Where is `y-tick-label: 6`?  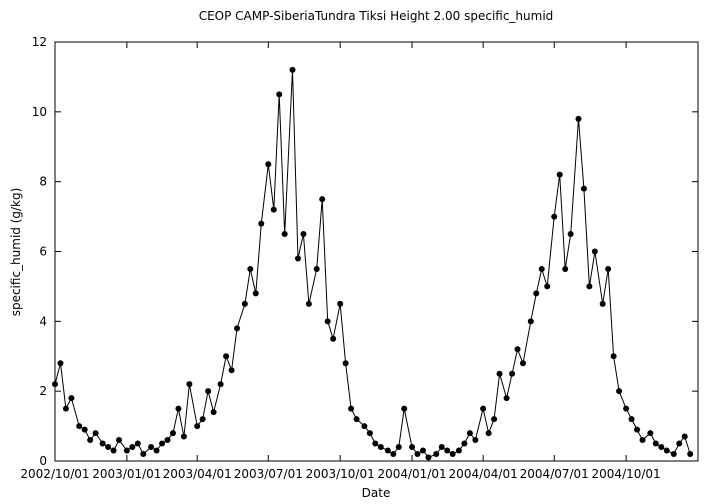 y-tick-label: 6 is located at coordinates (43, 252).